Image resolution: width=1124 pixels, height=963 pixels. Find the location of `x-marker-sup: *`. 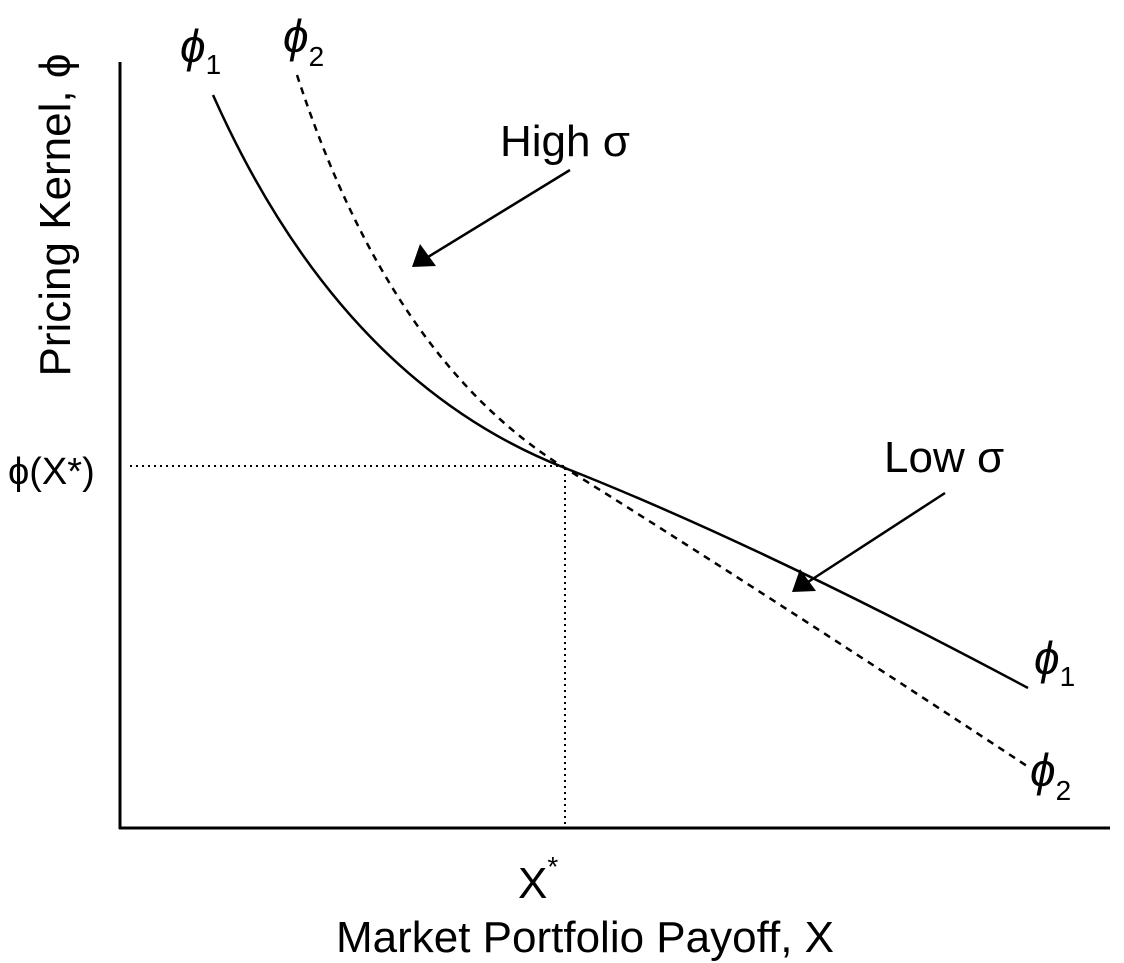

x-marker-sup: * is located at coordinates (552, 866).